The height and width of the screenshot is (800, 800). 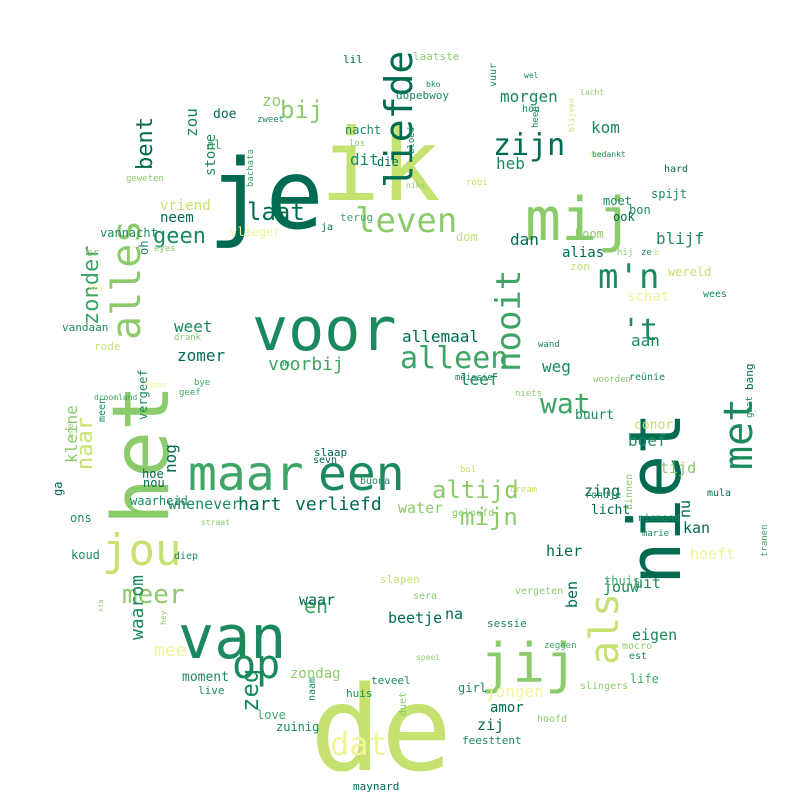 I want to click on cloud-word: hart, so click(x=259, y=504).